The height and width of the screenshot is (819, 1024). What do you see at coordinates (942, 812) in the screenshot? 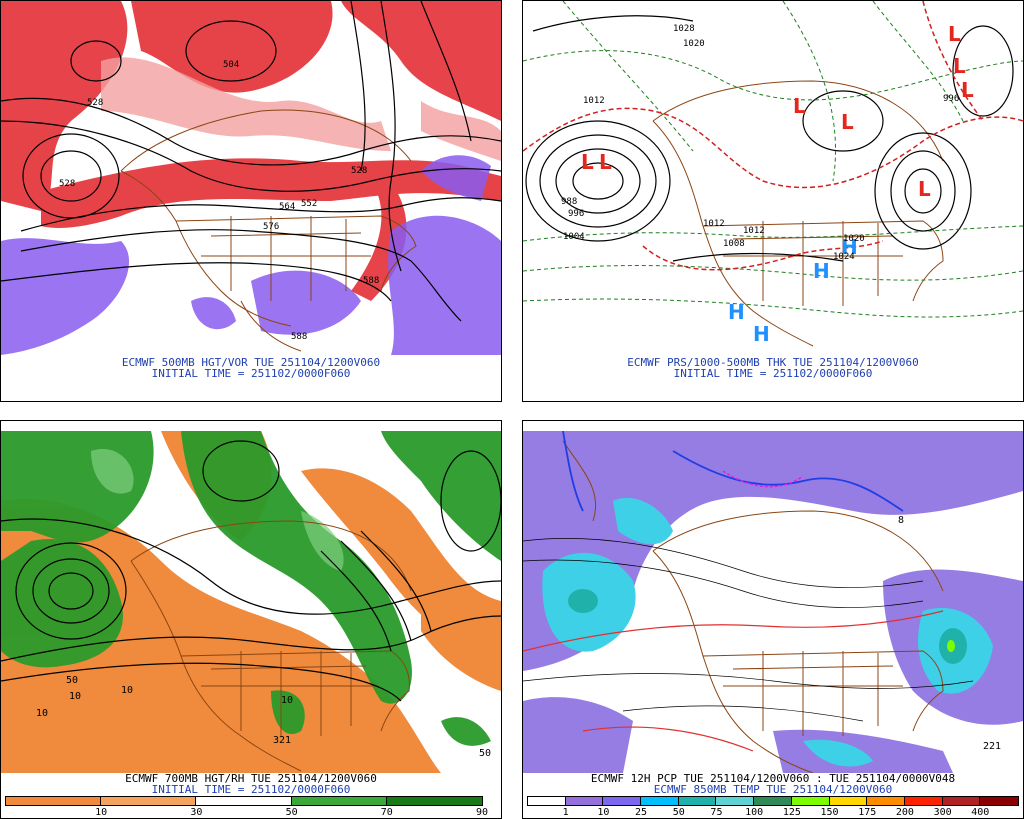
I see `legend-pcp-tick-label: 300` at bounding box center [942, 812].